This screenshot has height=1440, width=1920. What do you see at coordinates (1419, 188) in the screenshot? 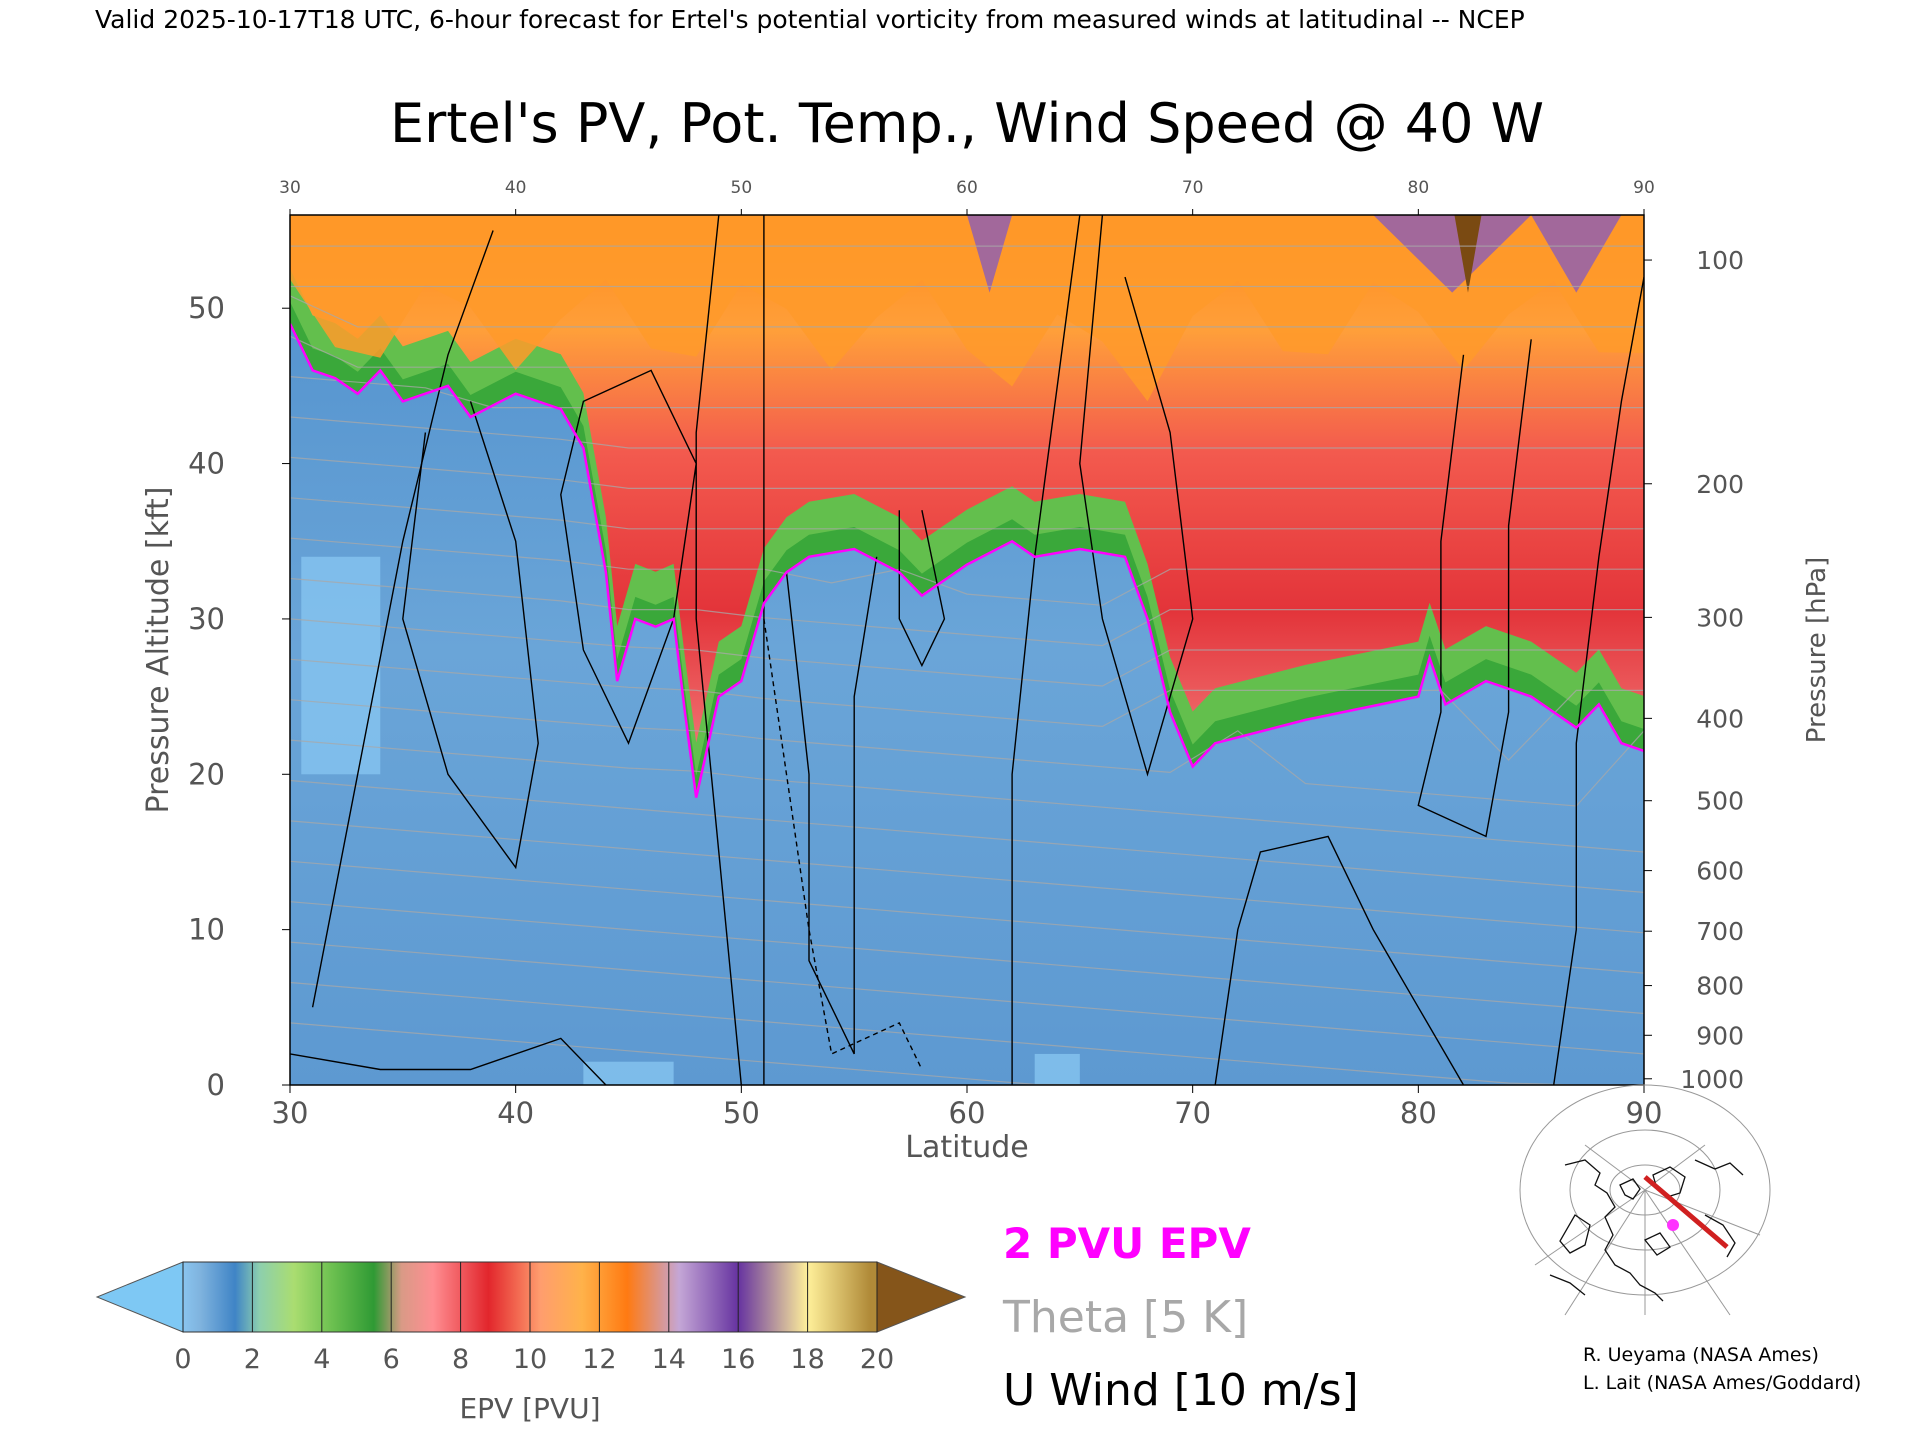
I see `x-tick-label-top: 80` at bounding box center [1419, 188].